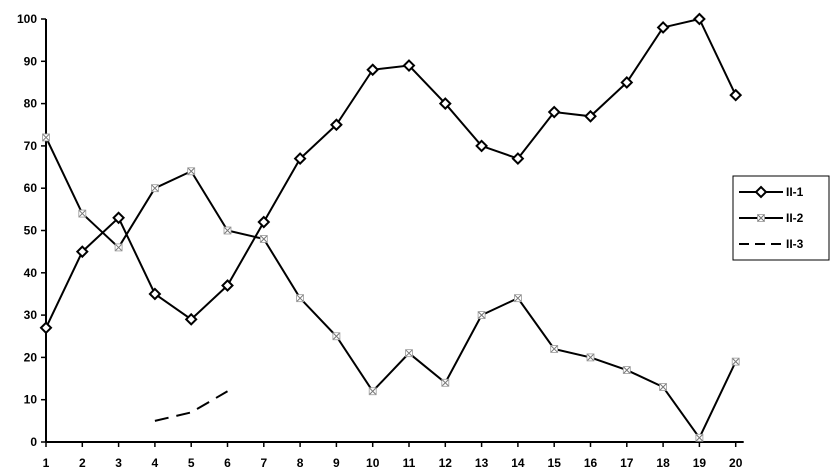 The width and height of the screenshot is (833, 471). I want to click on y-tick-label: 100, so click(27, 19).